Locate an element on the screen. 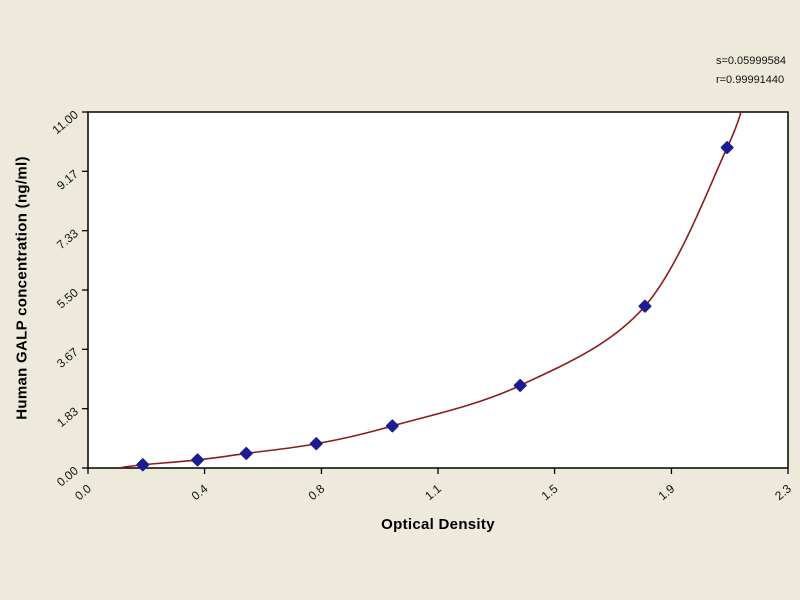 Image resolution: width=800 pixels, height=600 pixels. x-axis-title: Optical Density is located at coordinates (438, 524).